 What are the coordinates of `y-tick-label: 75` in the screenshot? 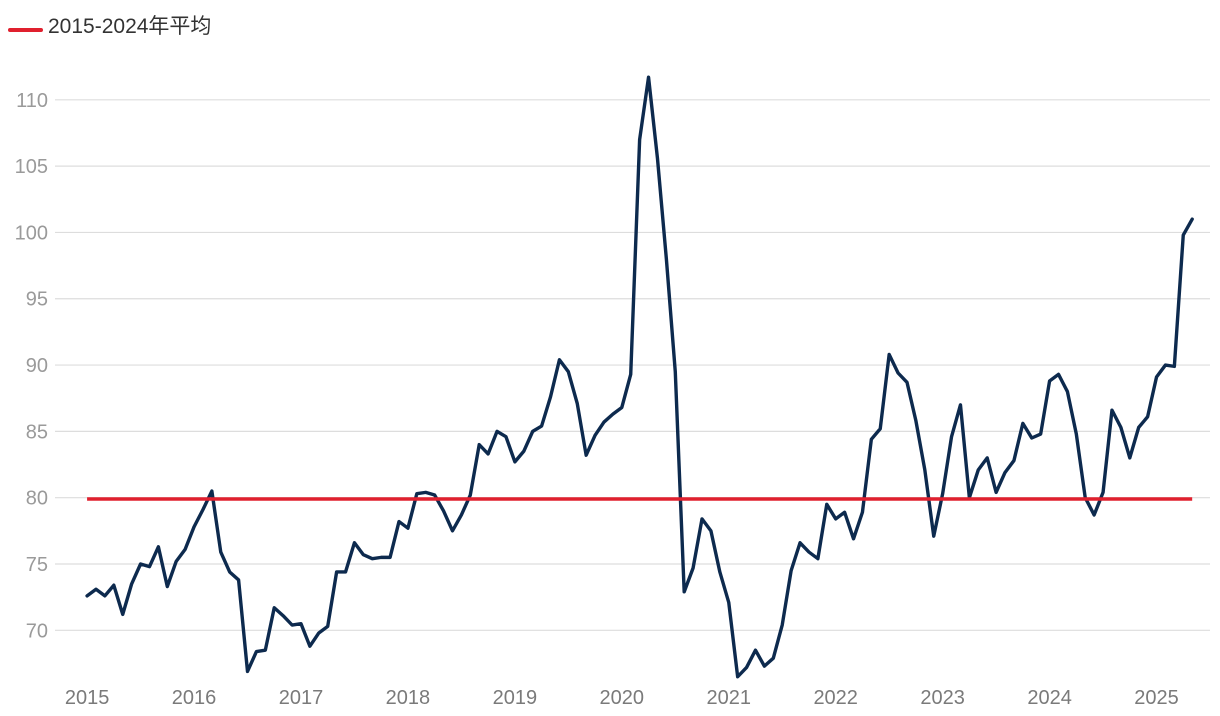 It's located at (37, 565).